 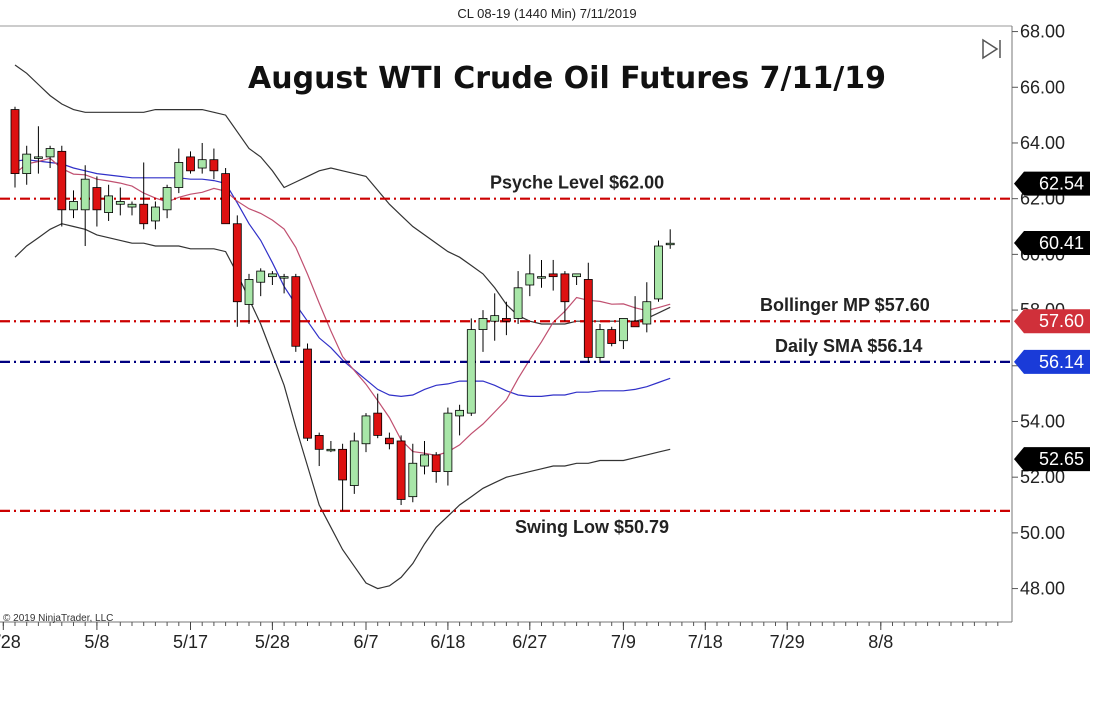 I want to click on copyright-text: © 2019 NinjaTrader, LLC, so click(x=58, y=618).